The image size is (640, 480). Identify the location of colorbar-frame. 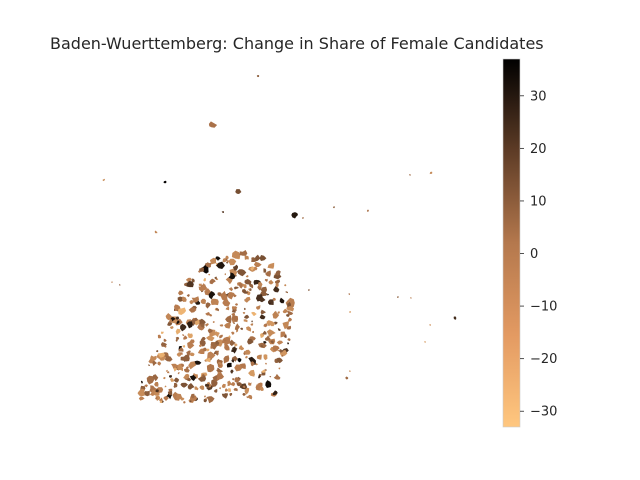
(511, 243).